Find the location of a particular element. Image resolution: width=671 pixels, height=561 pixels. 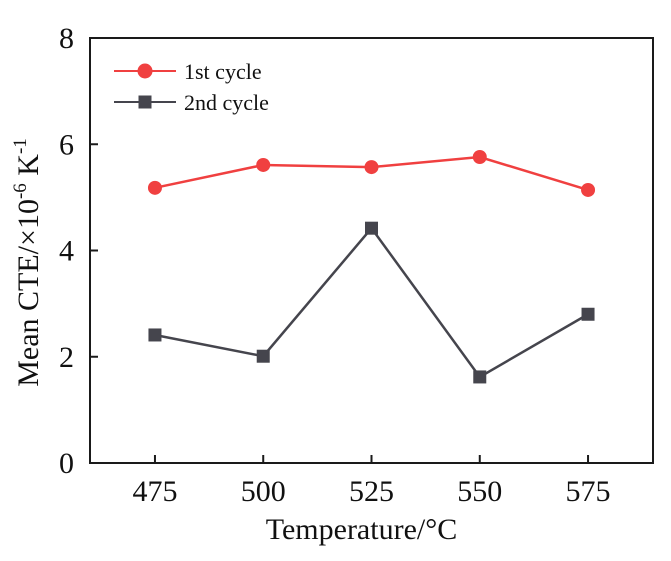

legend: 1st cycle 2nd cycle is located at coordinates (191, 87).